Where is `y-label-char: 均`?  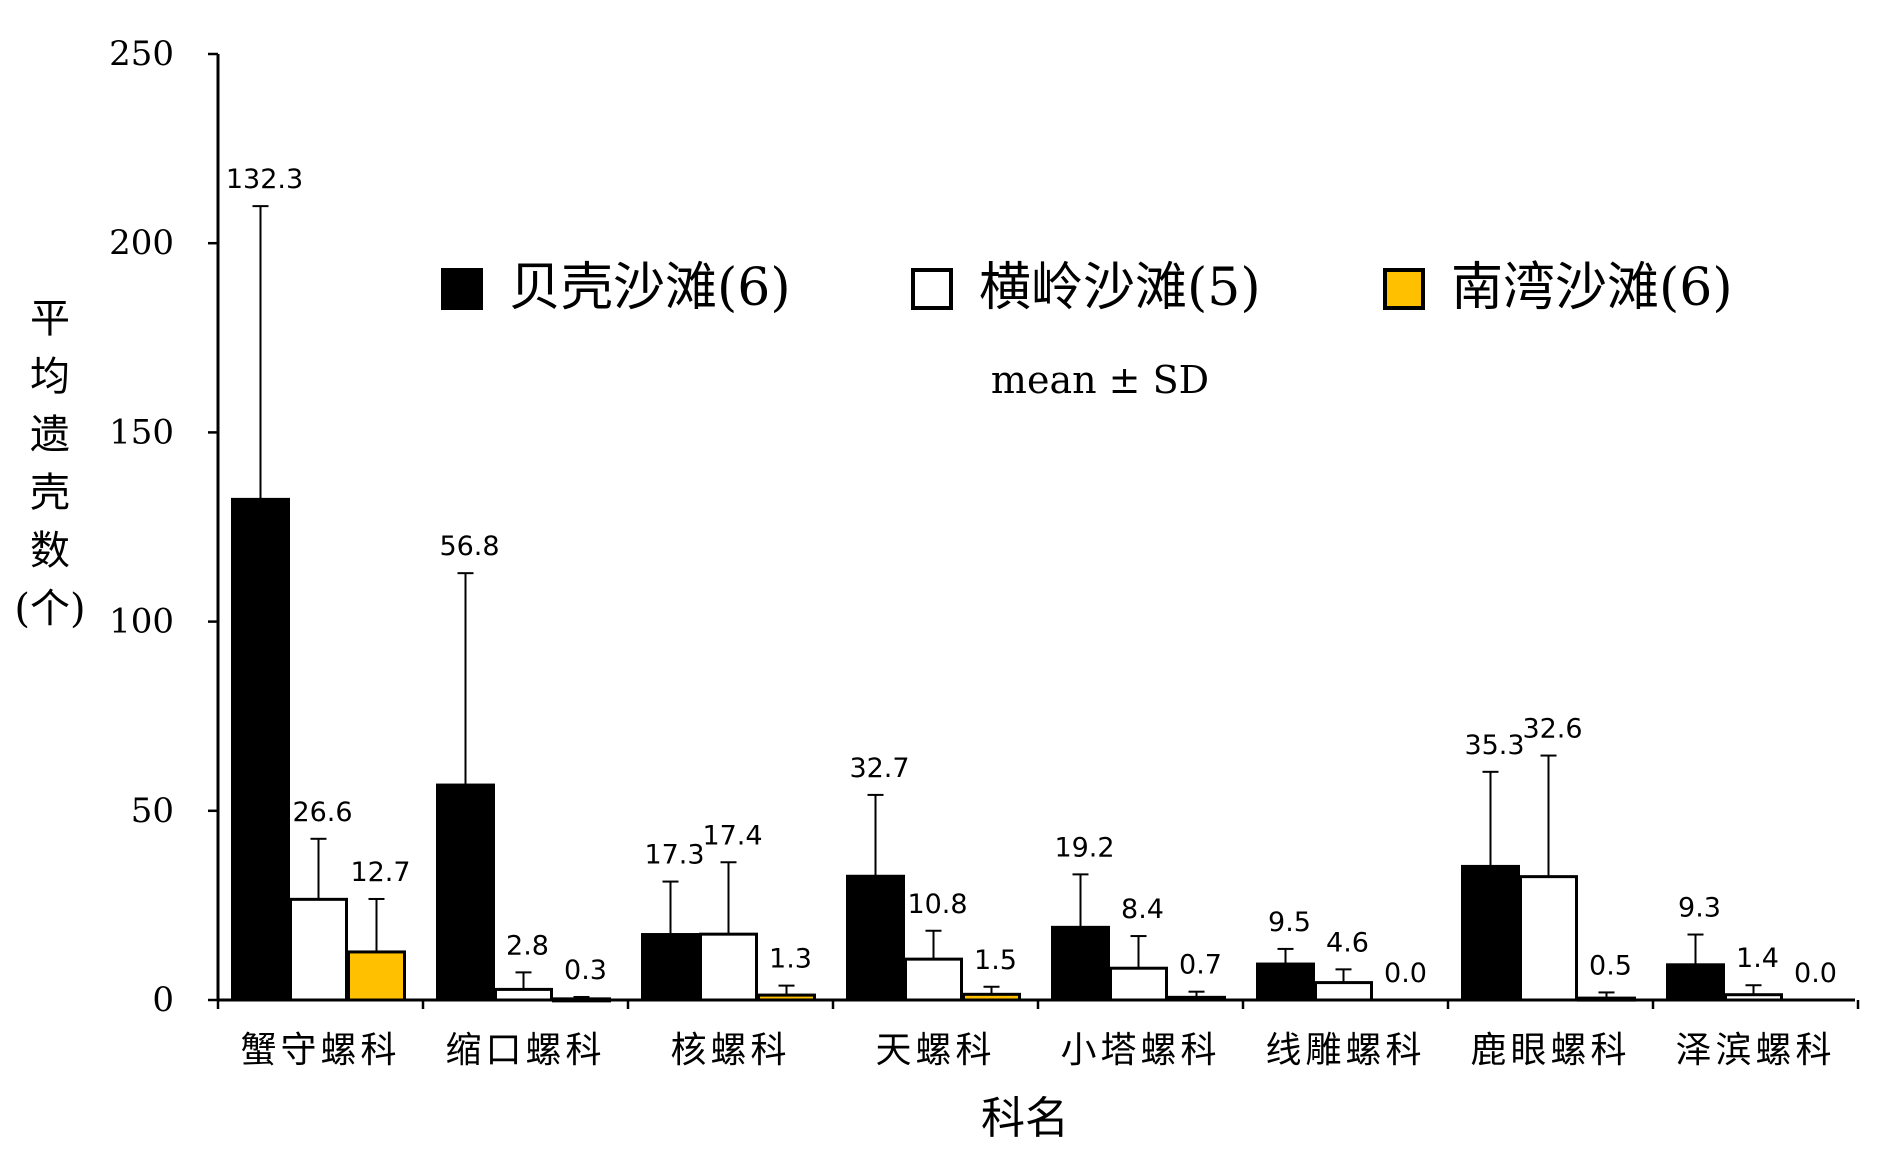 y-label-char: 均 is located at coordinates (50, 377).